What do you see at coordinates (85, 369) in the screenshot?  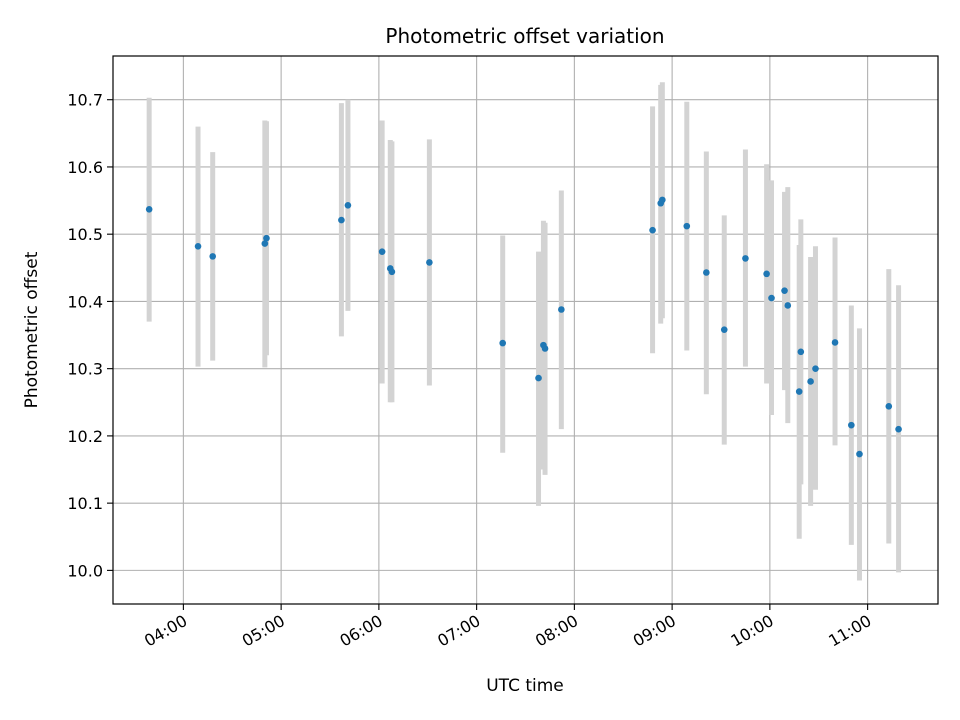 I see `y-tick-label: 10.3` at bounding box center [85, 369].